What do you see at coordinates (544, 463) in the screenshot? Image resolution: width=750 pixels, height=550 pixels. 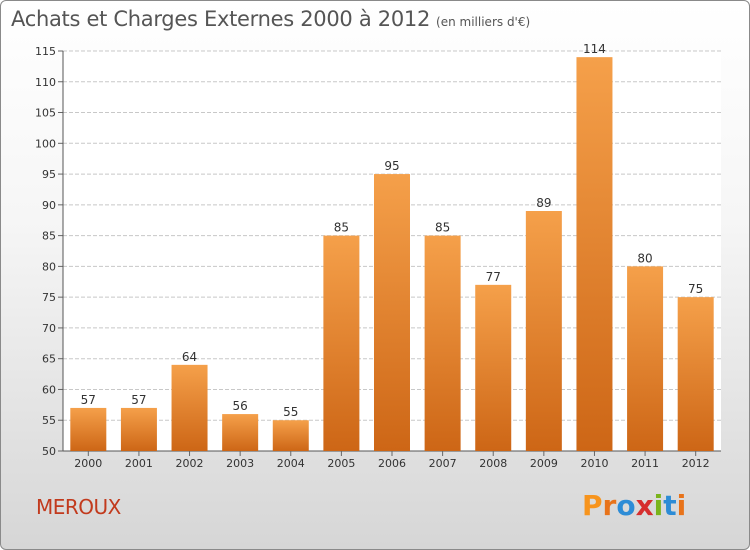 I see `x-tick-label: 2009` at bounding box center [544, 463].